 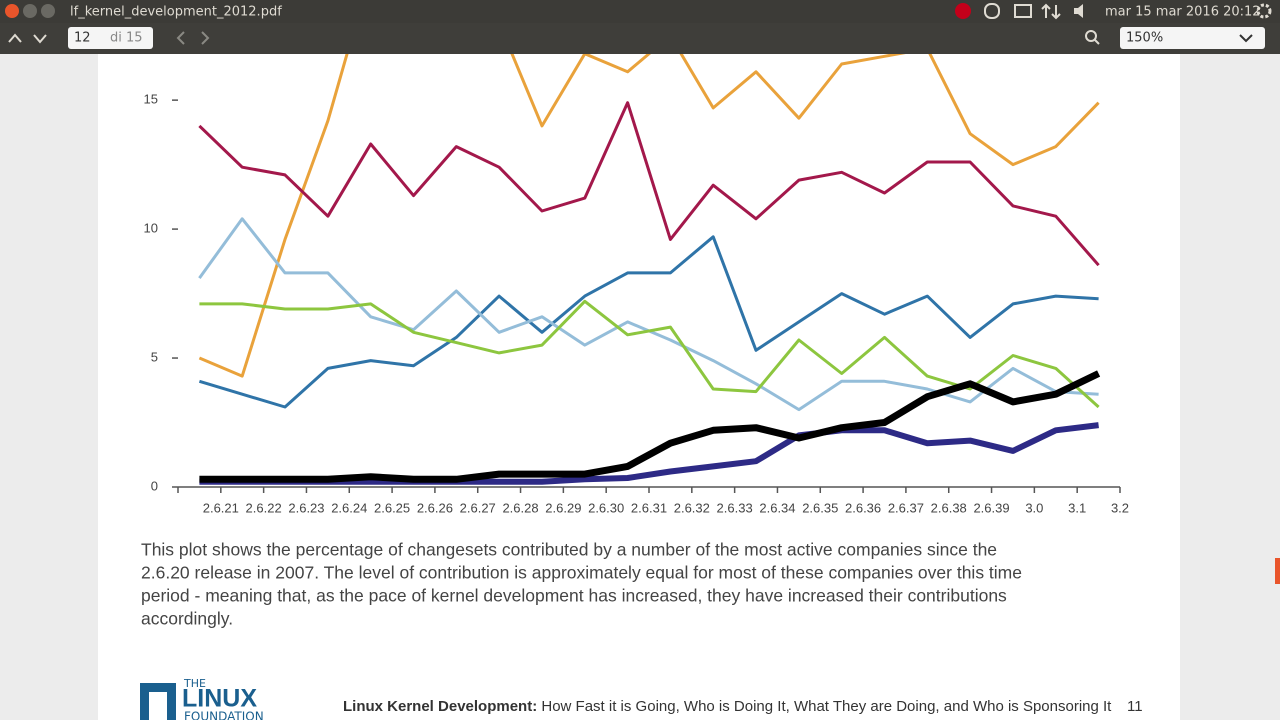 I want to click on next-page-button, so click(x=40, y=39).